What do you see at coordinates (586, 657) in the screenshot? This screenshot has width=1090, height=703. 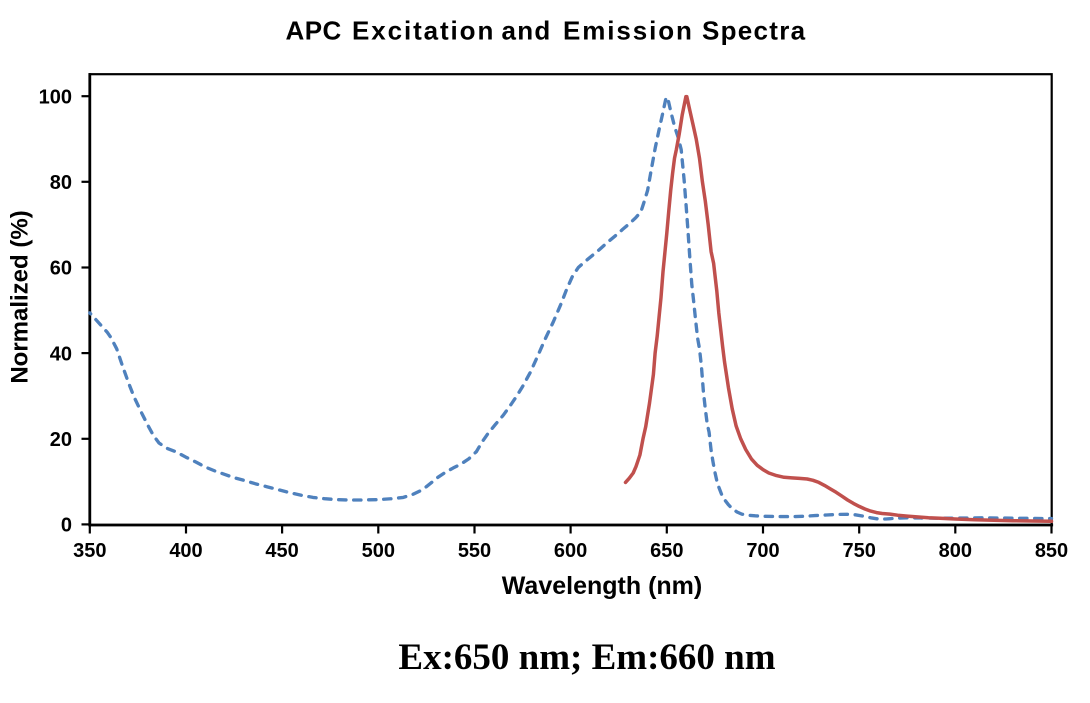 I see `svg-text: Ex:650 nm; Em:660 nm` at bounding box center [586, 657].